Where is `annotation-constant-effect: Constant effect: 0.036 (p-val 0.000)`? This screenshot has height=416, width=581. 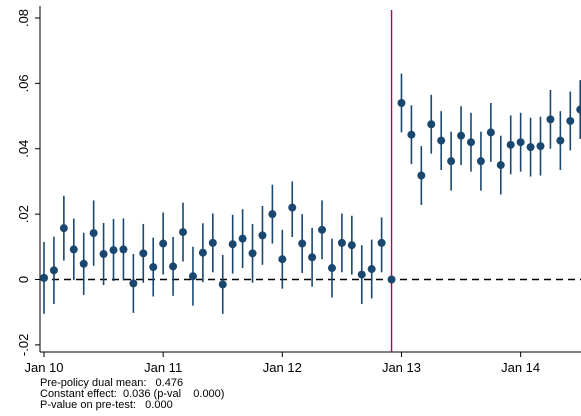 annotation-constant-effect: Constant effect: 0.036 (p-val 0.000) is located at coordinates (132, 394).